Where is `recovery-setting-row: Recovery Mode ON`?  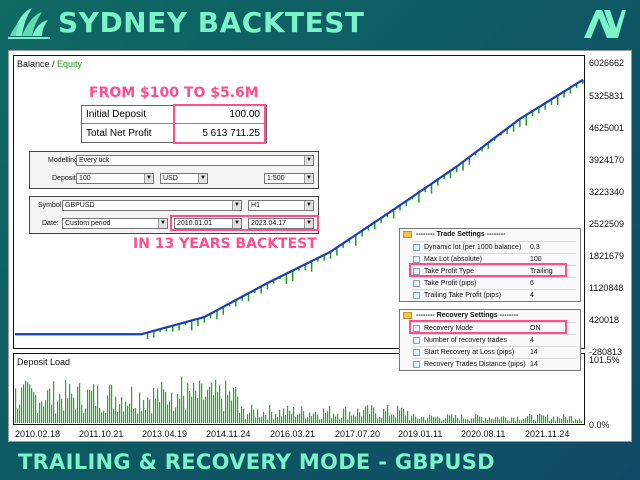 recovery-setting-row: Recovery Mode ON is located at coordinates (494, 328).